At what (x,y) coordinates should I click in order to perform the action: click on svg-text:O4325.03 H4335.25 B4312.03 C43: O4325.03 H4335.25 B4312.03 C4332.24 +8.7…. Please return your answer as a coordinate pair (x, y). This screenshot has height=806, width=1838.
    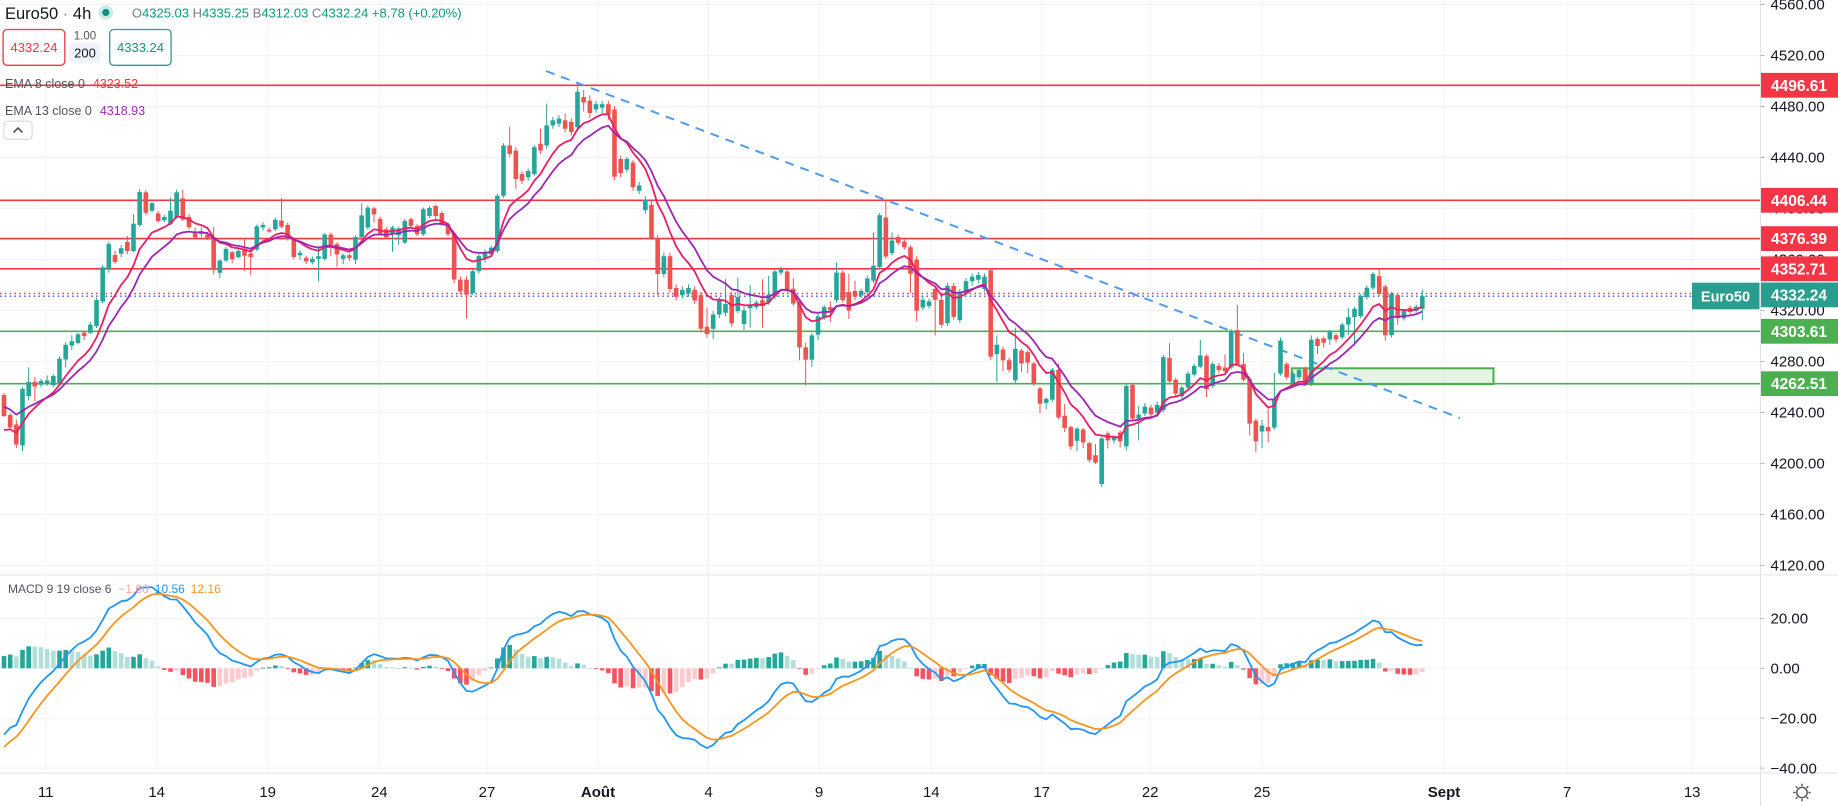
    Looking at the image, I should click on (297, 13).